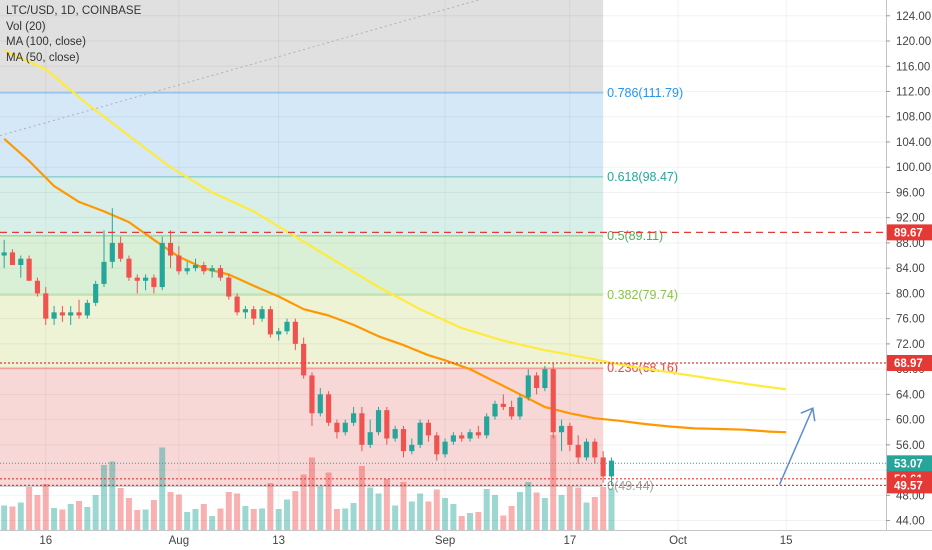 The width and height of the screenshot is (932, 550). I want to click on y-tick-label: 104.00, so click(913, 143).